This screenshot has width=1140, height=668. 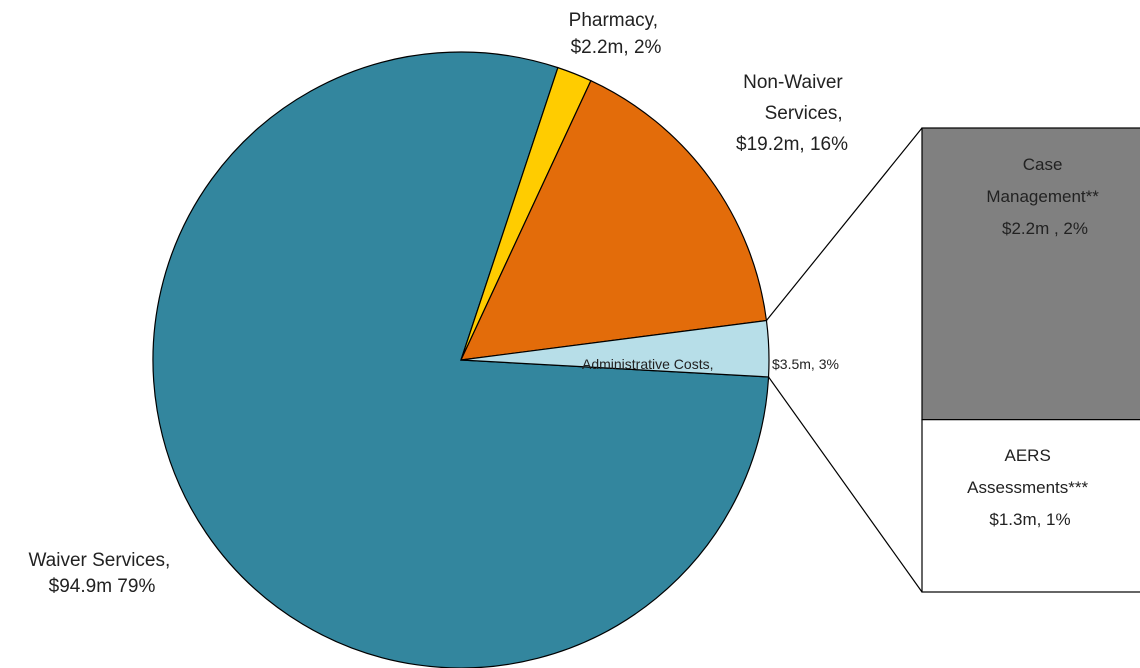 I want to click on label-administrative-costs: Administrative Costs, $3.5m, 3%, so click(x=710, y=364).